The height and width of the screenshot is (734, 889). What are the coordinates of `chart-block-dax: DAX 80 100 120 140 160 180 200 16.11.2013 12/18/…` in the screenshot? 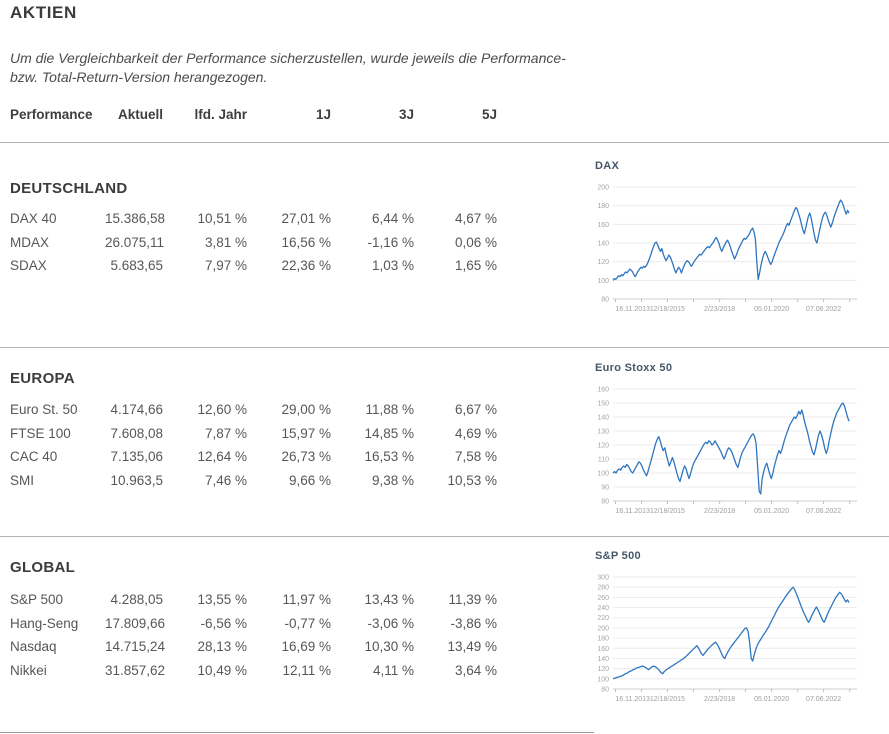 It's located at (741, 239).